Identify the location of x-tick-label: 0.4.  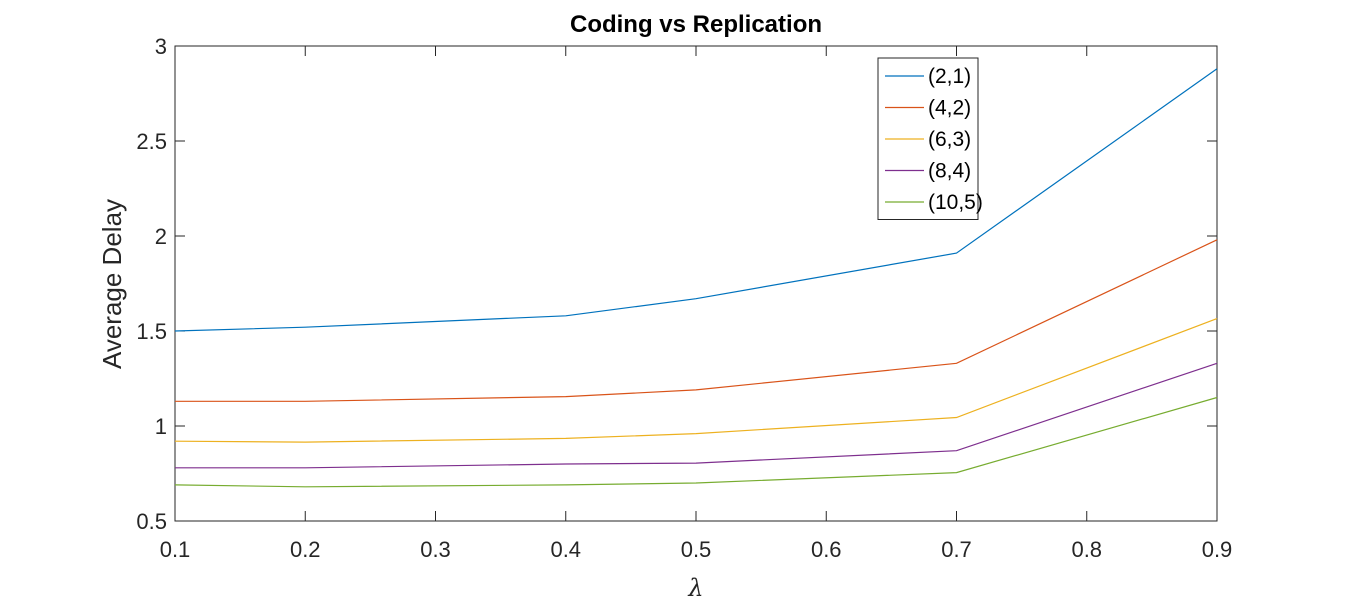
(565, 549).